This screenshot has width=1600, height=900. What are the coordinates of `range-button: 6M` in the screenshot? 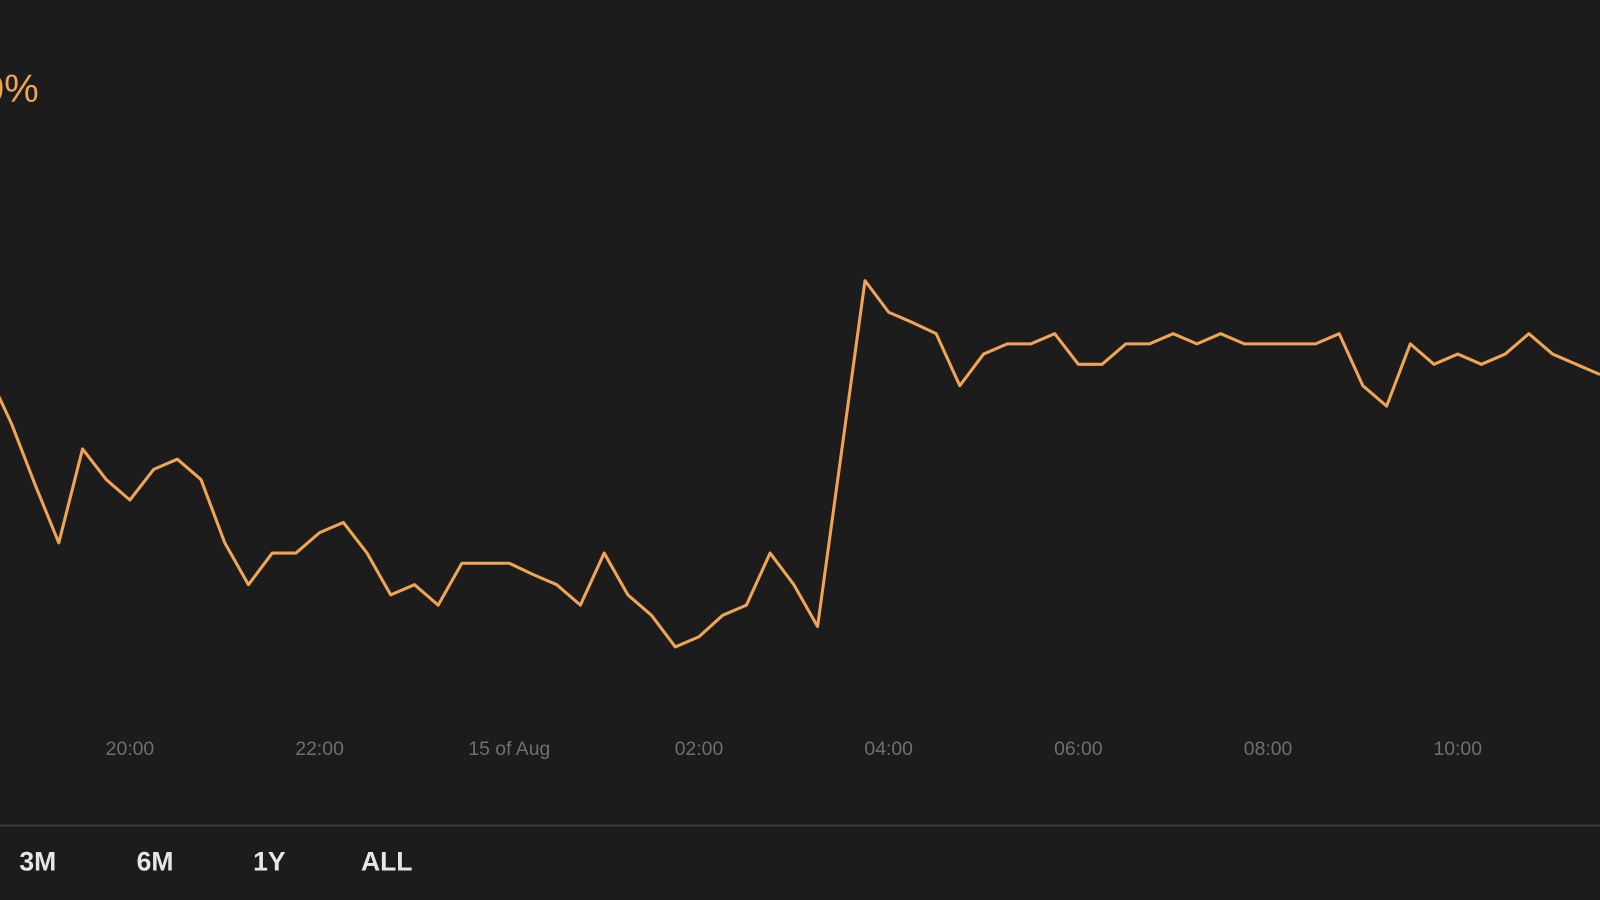 It's located at (155, 861).